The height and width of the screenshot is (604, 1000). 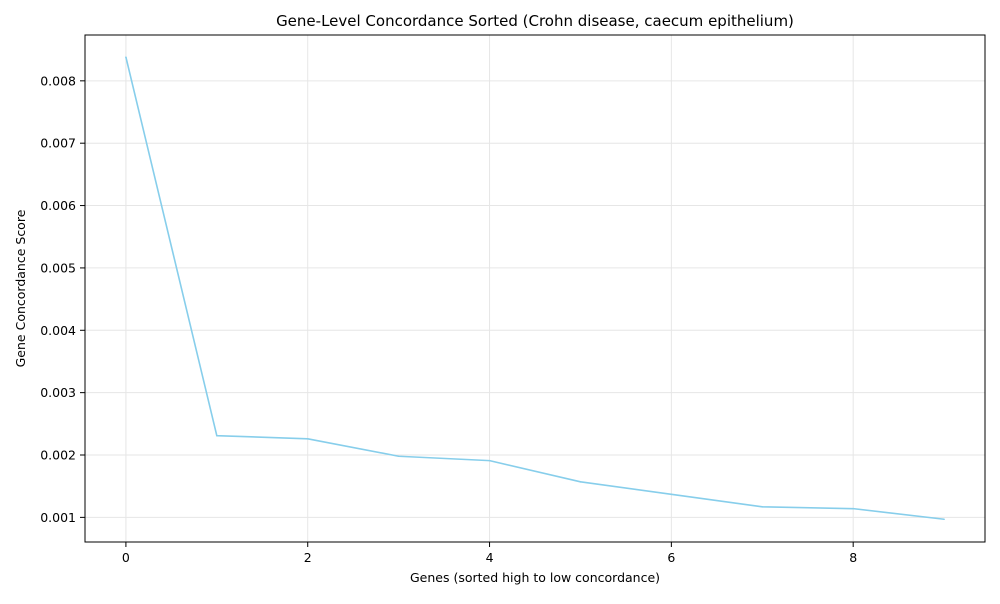 I want to click on y-tick-label: 0.007, so click(x=58, y=143).